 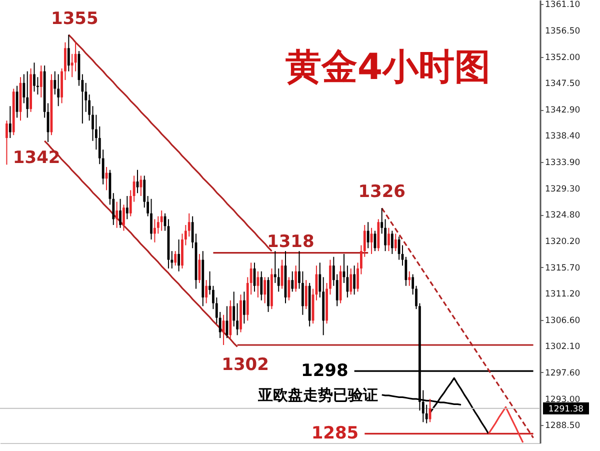 What do you see at coordinates (566, 409) in the screenshot?
I see `ref-line-label: 1291.38` at bounding box center [566, 409].